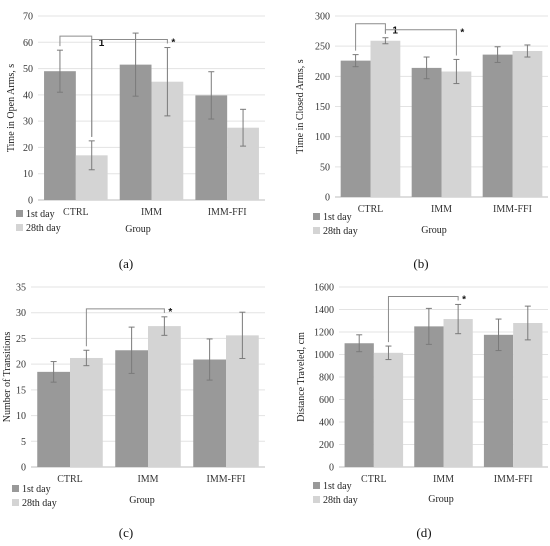 The image size is (550, 546). What do you see at coordinates (324, 333) in the screenshot?
I see `y-tick-label: 1200` at bounding box center [324, 333].